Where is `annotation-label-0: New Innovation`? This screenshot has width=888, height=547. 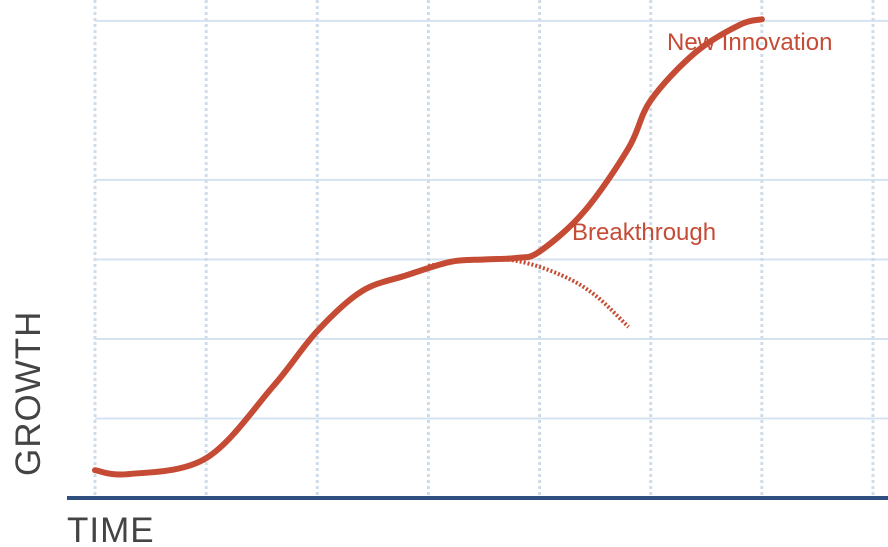
annotation-label-0: New Innovation is located at coordinates (749, 42).